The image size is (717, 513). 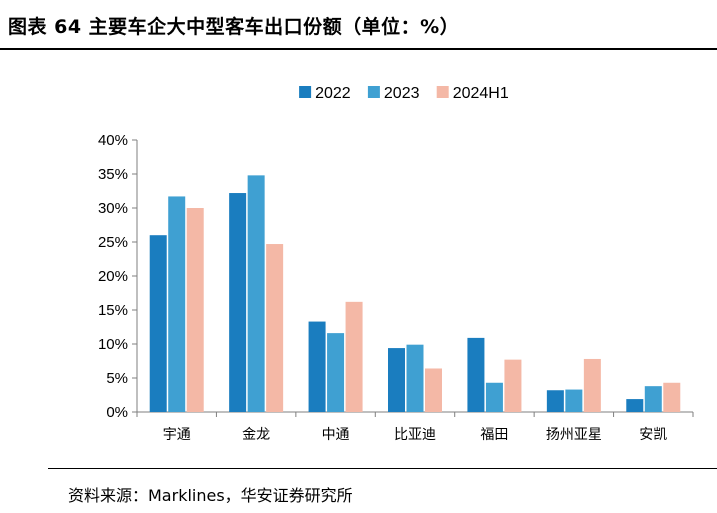 I want to click on source-divider, so click(x=382, y=468).